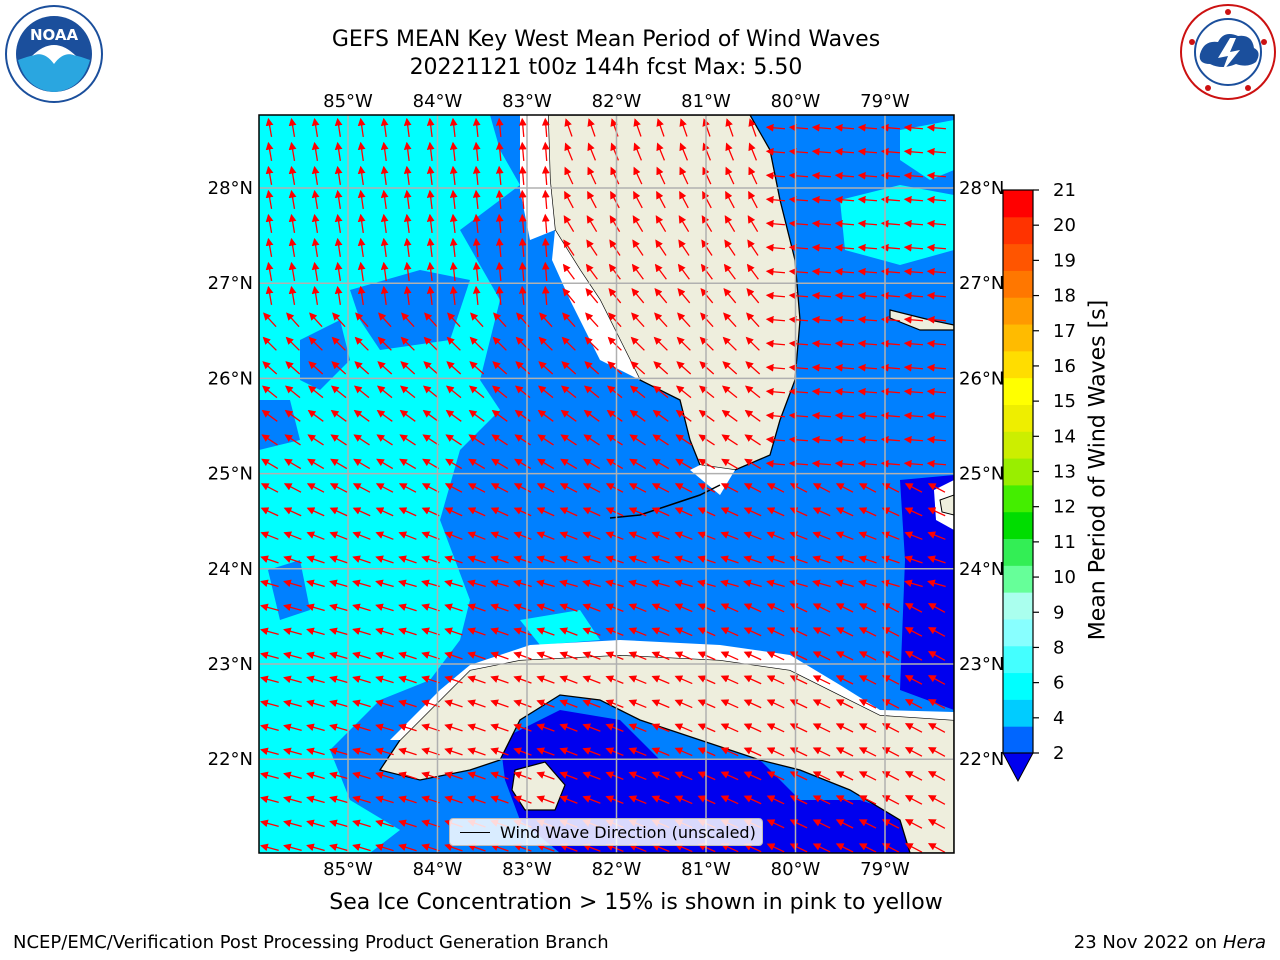 The width and height of the screenshot is (1280, 960). Describe the element at coordinates (981, 664) in the screenshot. I see `latitude-label: 23°N` at that location.